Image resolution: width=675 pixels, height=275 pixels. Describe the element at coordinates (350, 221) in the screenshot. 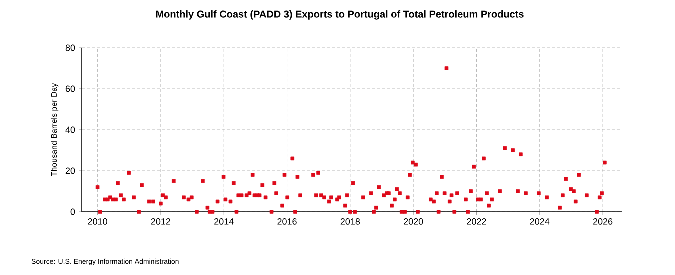

I see `x-tick-label: 2018` at that location.